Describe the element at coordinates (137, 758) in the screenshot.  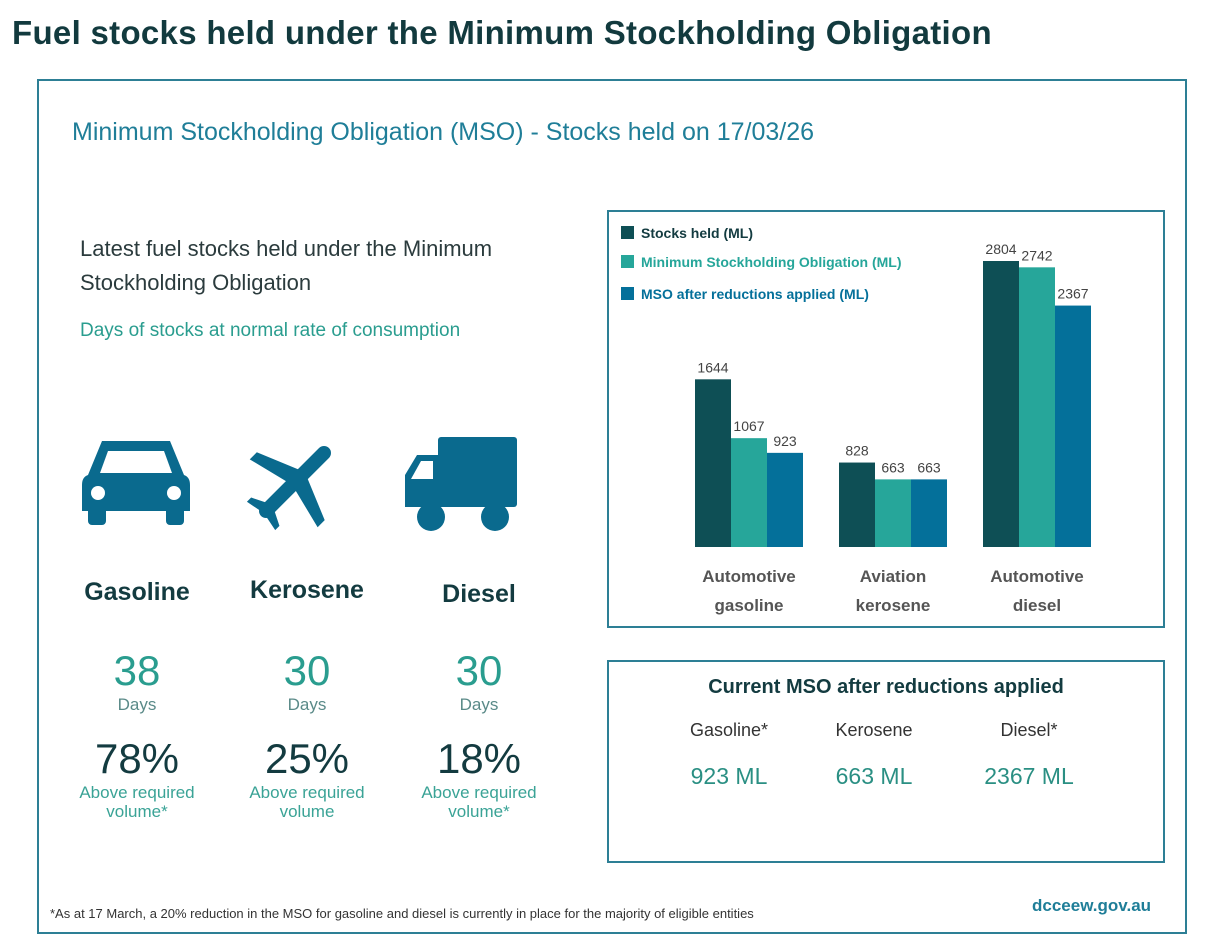
I see `pct-value: 78%` at that location.